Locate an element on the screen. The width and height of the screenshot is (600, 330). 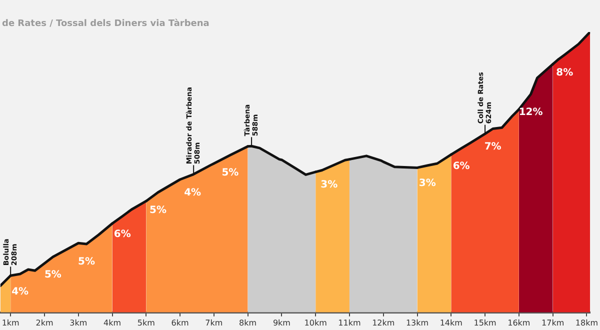
x-tick-label: 5km is located at coordinates (146, 323).